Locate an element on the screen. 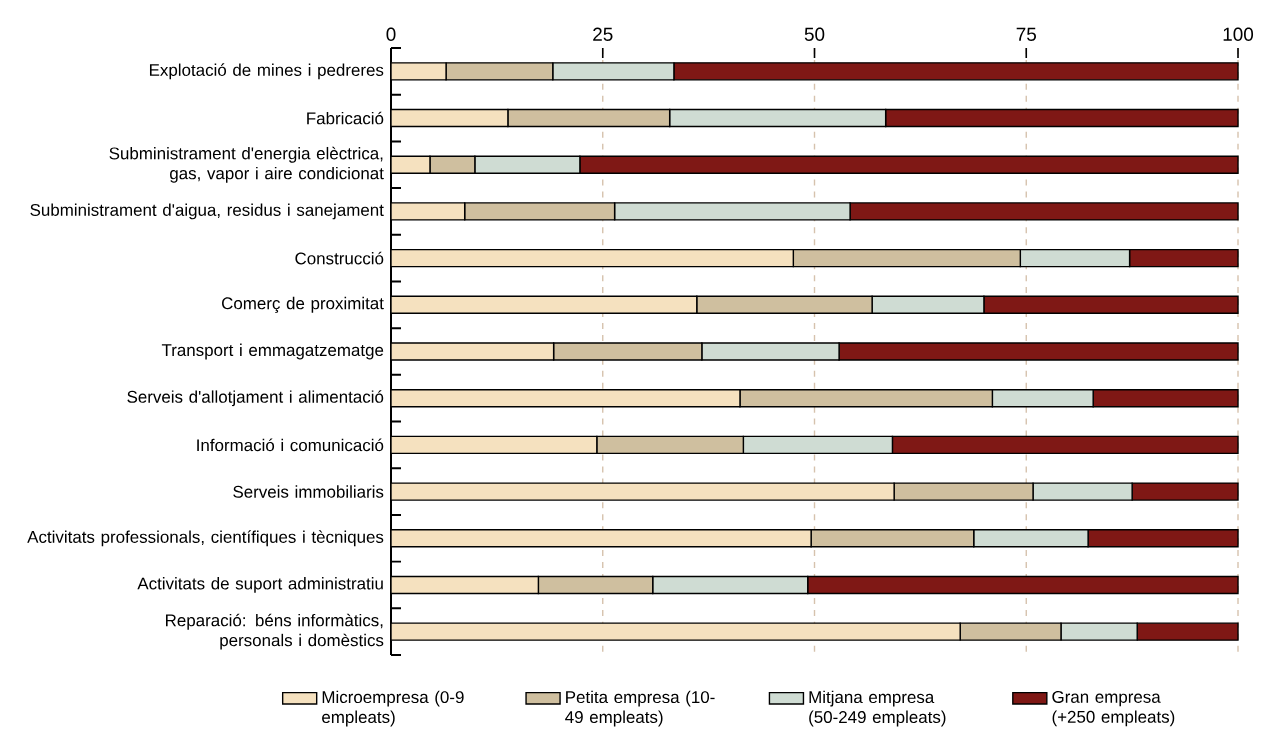 The width and height of the screenshot is (1261, 742). legend-label: Microempresa (0-9 empleats) is located at coordinates (393, 708).